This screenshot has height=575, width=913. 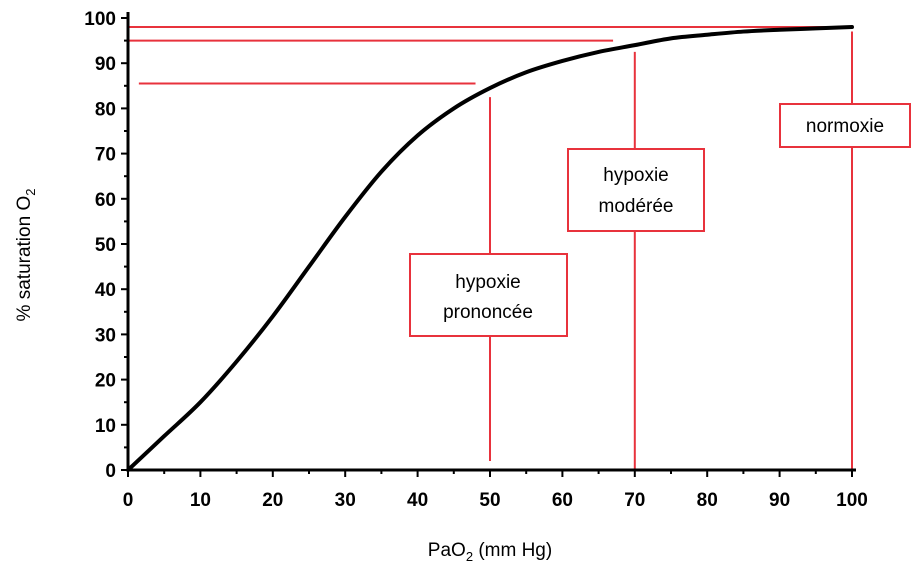 What do you see at coordinates (105, 426) in the screenshot?
I see `y-tick-label: 10` at bounding box center [105, 426].